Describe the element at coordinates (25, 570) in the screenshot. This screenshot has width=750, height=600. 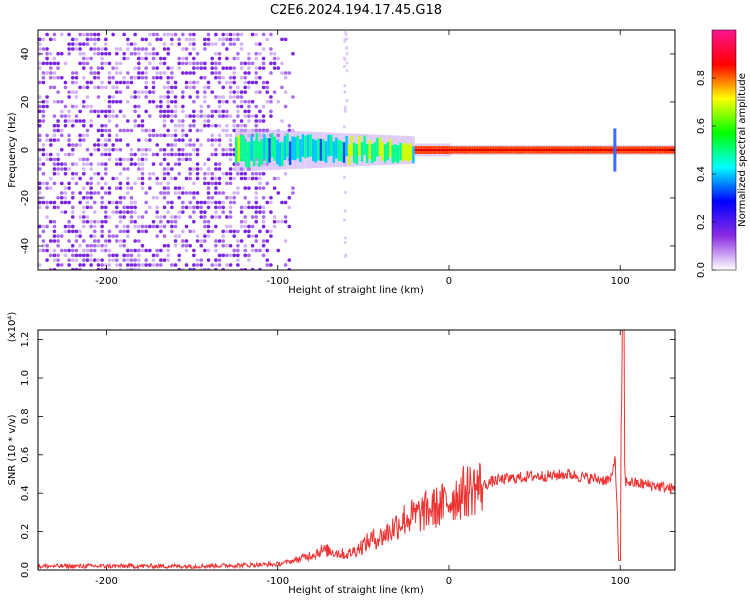
I see `snr-y-tick-label: 0.0` at that location.